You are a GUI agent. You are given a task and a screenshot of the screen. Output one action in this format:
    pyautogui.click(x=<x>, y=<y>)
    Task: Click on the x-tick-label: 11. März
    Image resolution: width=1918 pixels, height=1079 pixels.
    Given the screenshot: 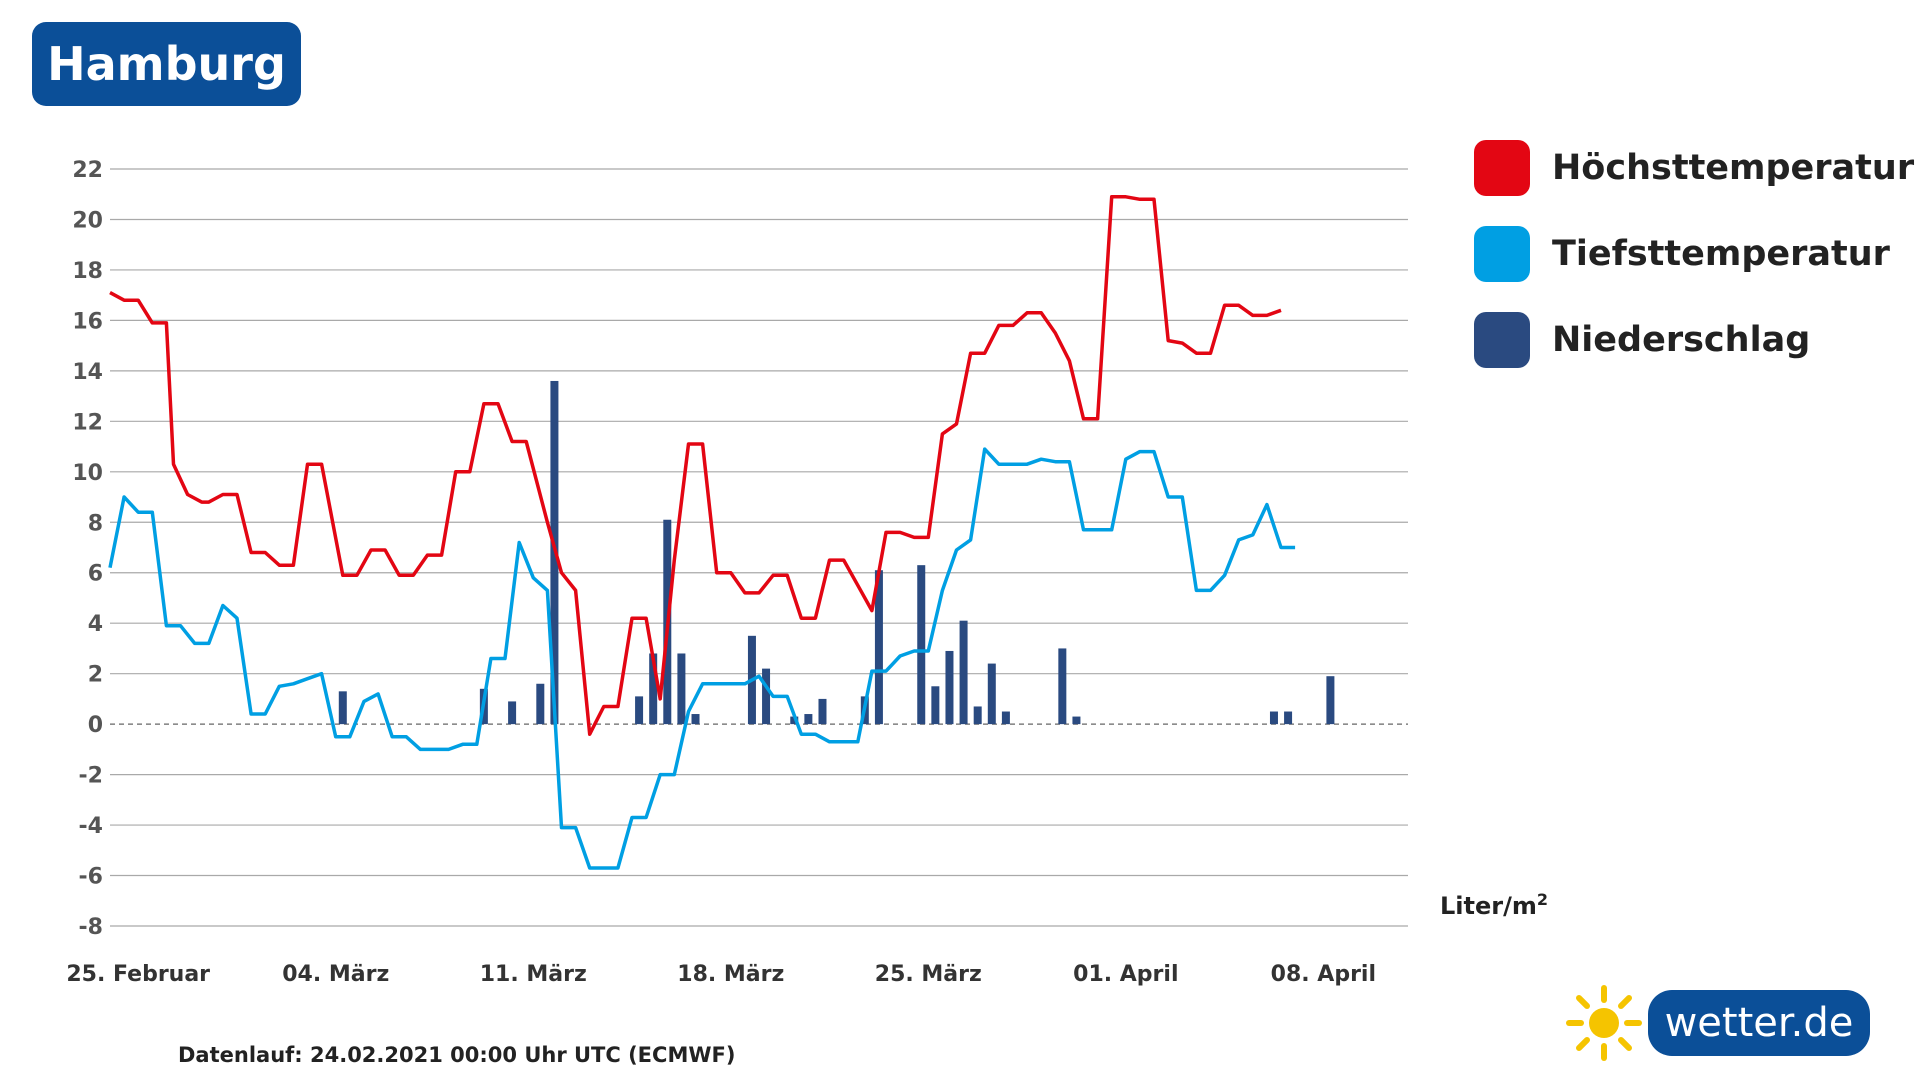 What is the action you would take?
    pyautogui.click(x=533, y=974)
    